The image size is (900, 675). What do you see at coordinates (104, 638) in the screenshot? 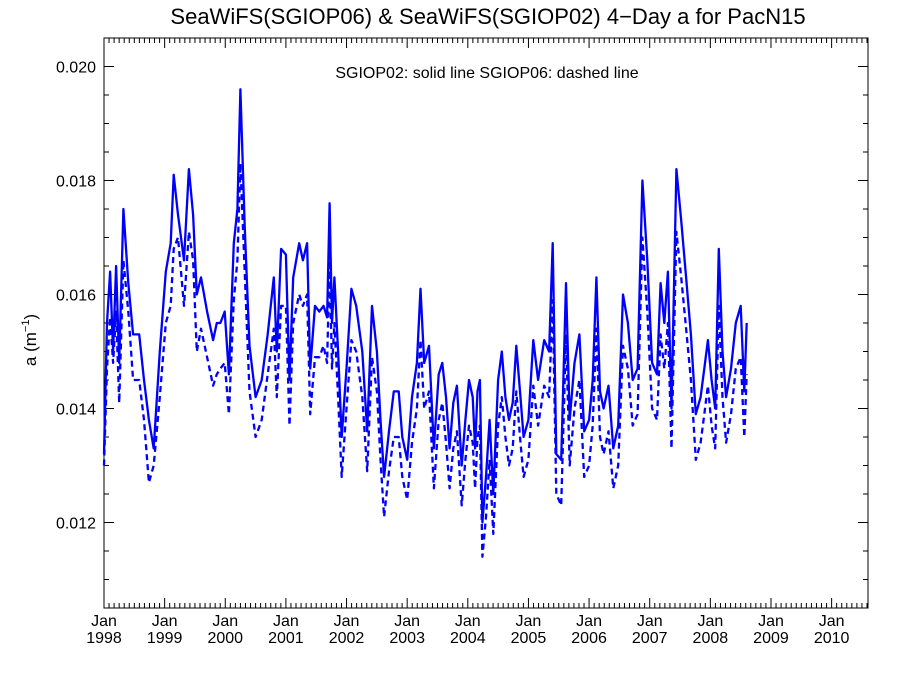
I see `x-tick-year: 1998` at bounding box center [104, 638].